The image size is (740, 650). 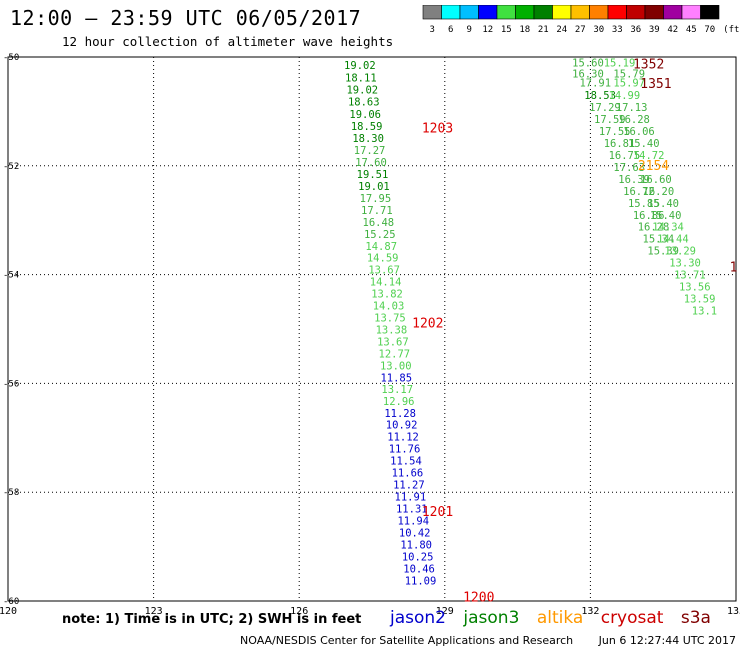 I want to click on swh-value-jason3: 19.06, so click(x=365, y=115).